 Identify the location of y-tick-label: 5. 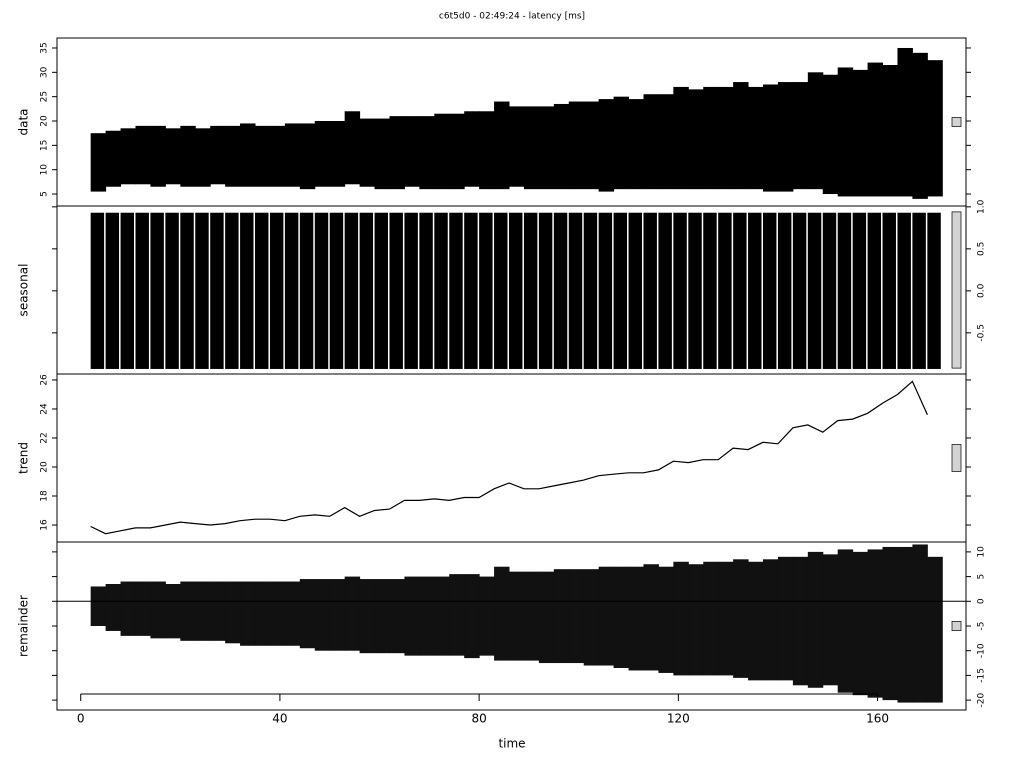
(45, 194).